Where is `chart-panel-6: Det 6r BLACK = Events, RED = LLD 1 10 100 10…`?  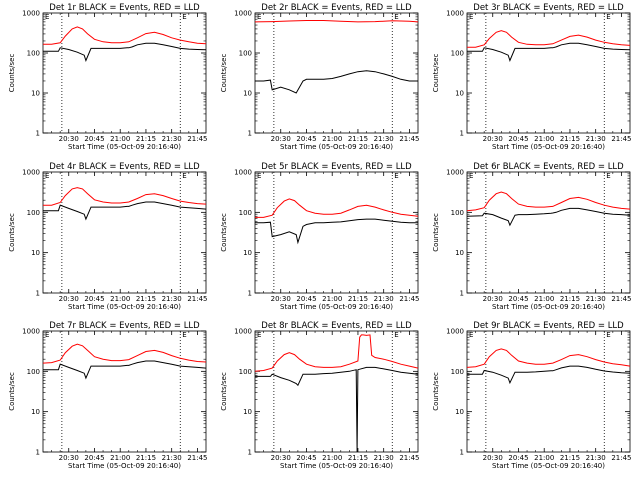
chart-panel-6: Det 6r BLACK = Events, RED = LLD 1 10 100 10… is located at coordinates (532, 236).